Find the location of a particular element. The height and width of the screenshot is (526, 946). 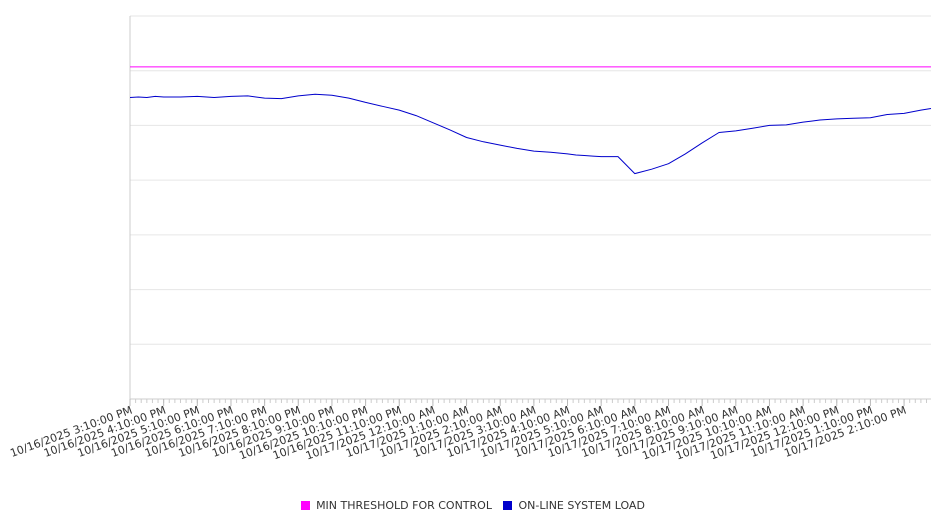

legend-item-min-threshold: MIN THRESHOLD FOR CONTROL is located at coordinates (396, 505).